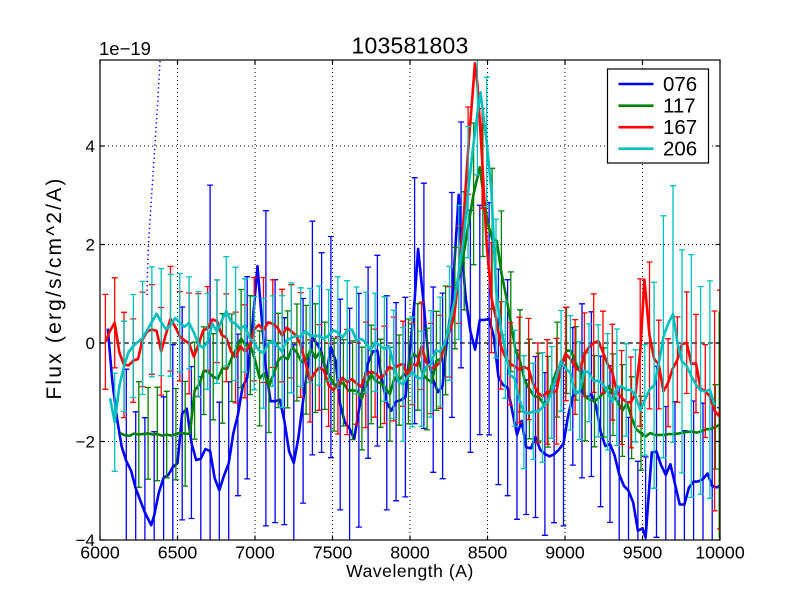 The width and height of the screenshot is (800, 600). I want to click on svg-text: 117, so click(679, 106).